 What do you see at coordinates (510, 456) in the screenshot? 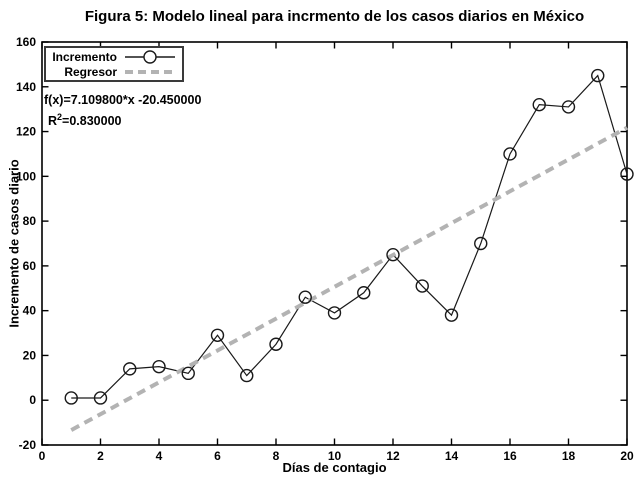
I see `x-tick-label: 16` at bounding box center [510, 456].